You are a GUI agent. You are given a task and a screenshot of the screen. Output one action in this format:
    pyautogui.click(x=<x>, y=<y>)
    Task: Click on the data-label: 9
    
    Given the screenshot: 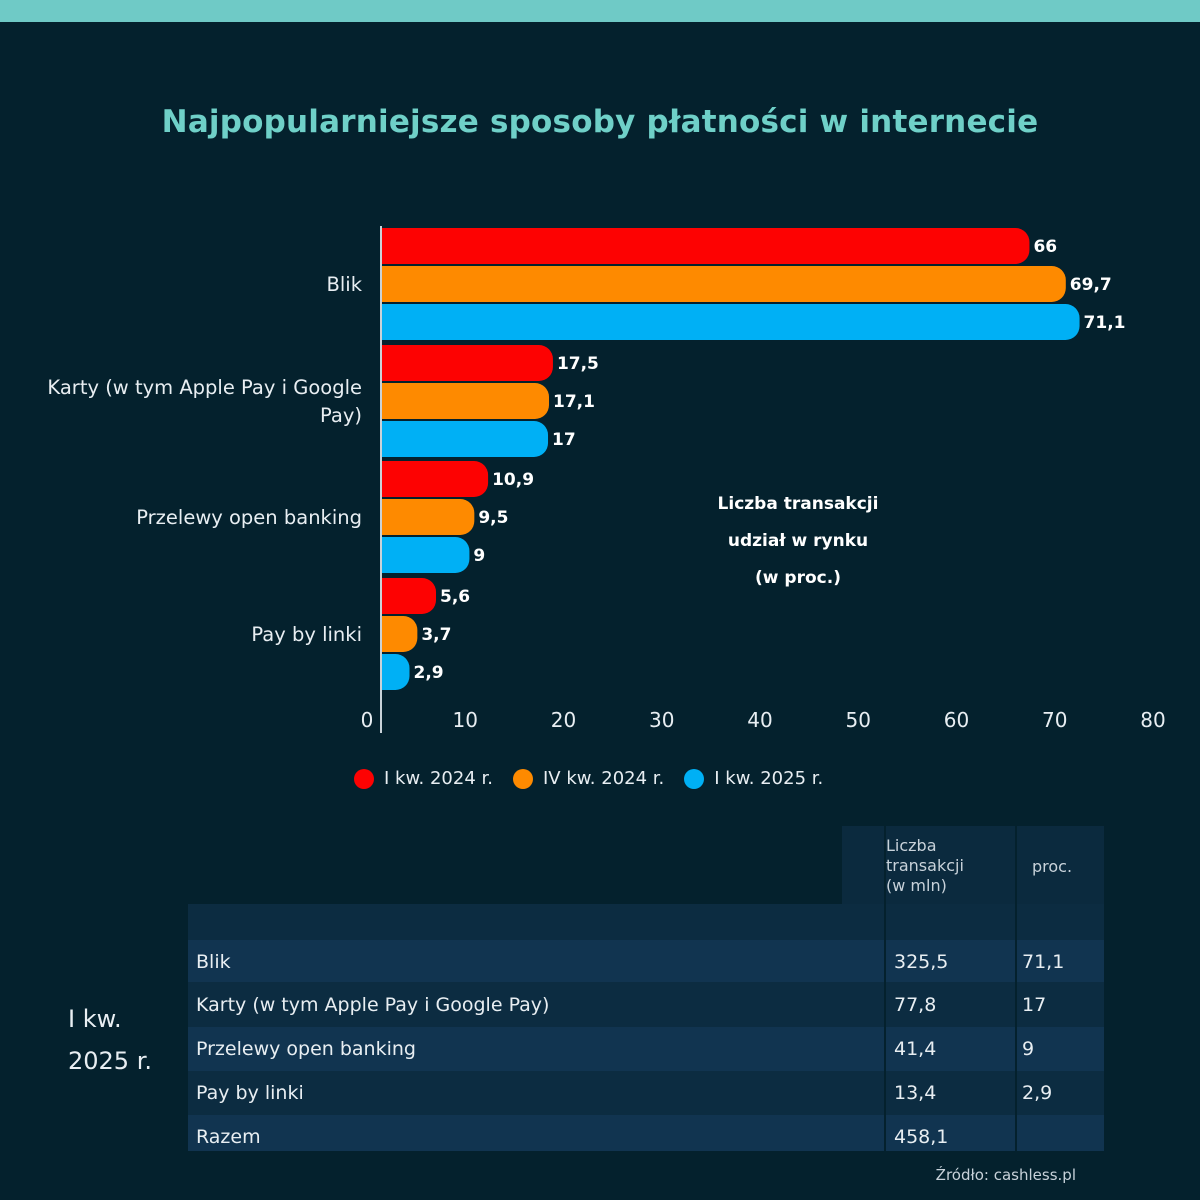 What is the action you would take?
    pyautogui.click(x=479, y=556)
    